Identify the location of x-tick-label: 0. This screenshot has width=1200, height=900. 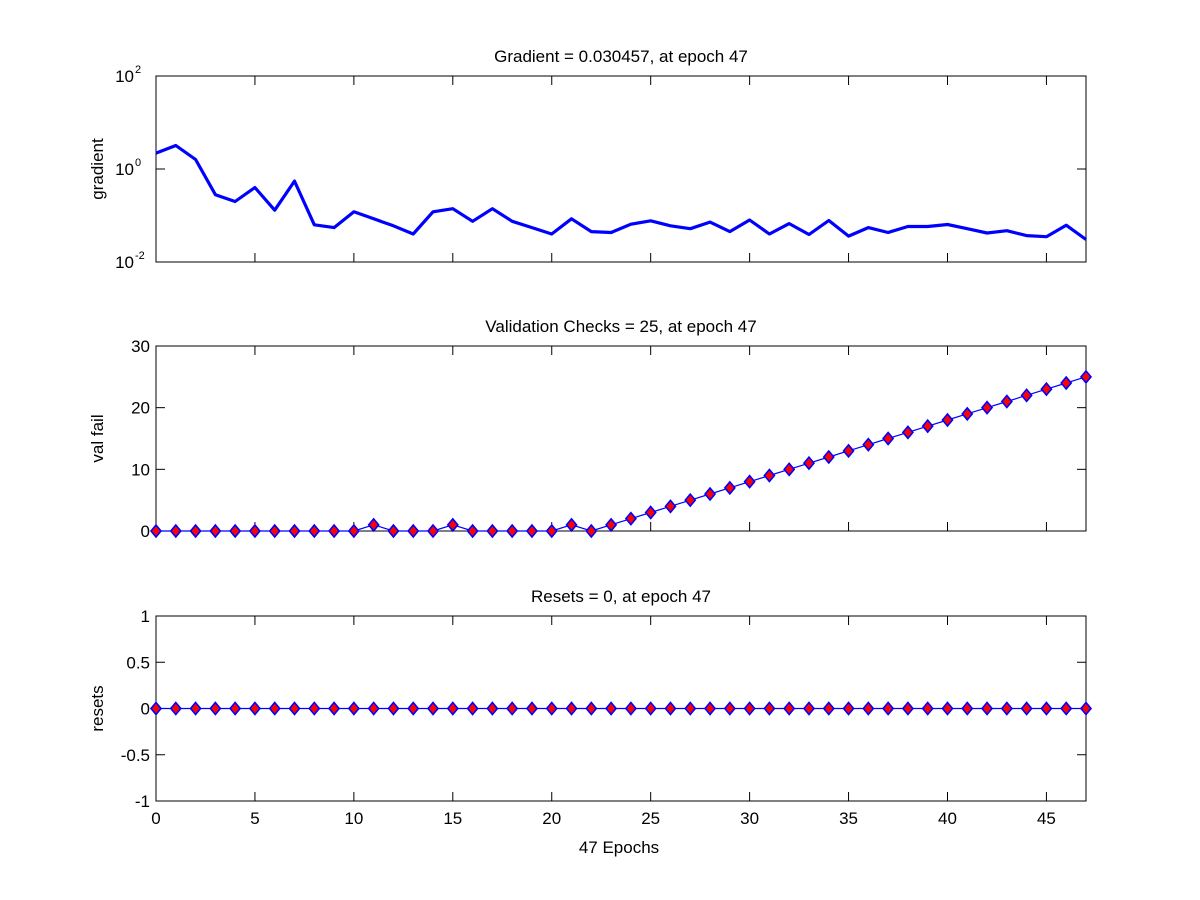
(155, 818).